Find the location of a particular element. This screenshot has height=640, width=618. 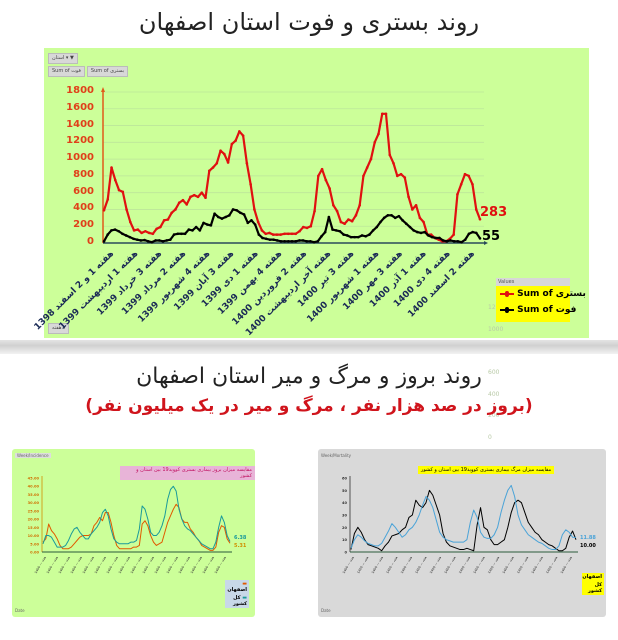

pivot-filter-button: استان ▾ ▼ is located at coordinates (63, 58).